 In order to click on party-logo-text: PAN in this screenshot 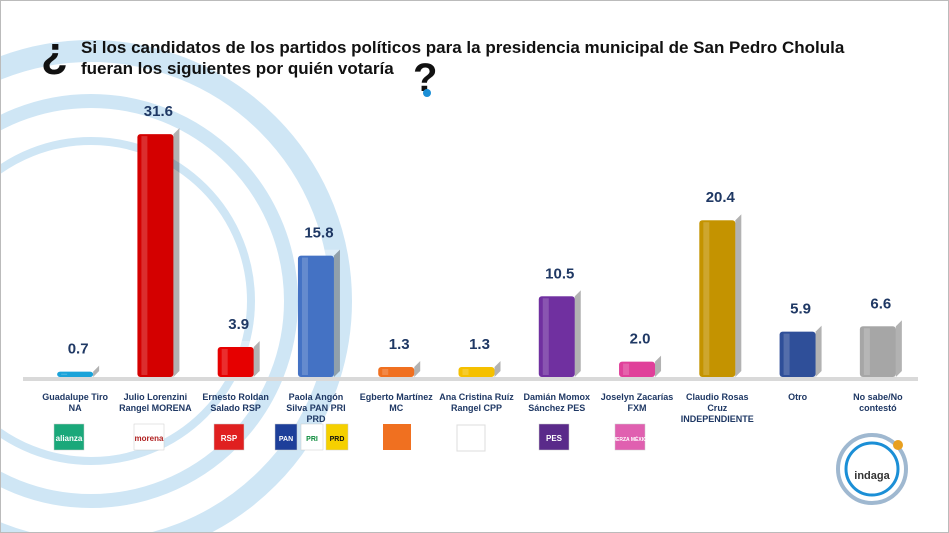, I will do `click(286, 439)`.